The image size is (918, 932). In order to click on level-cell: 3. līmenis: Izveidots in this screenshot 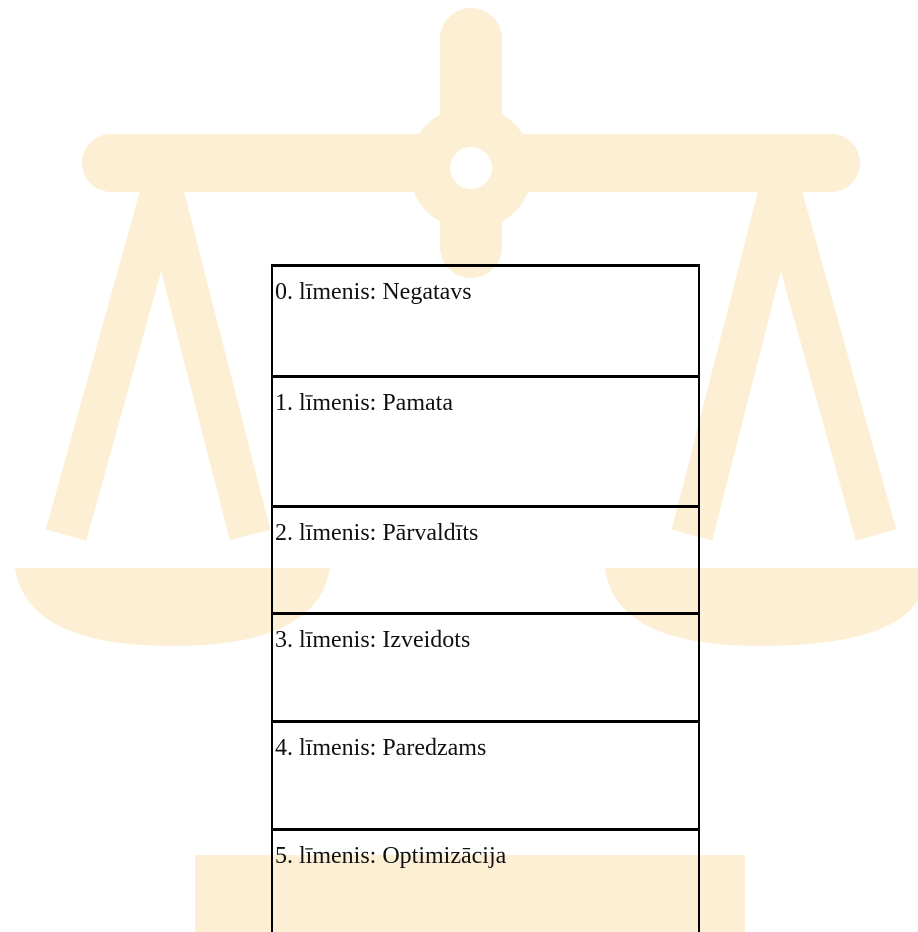, I will do `click(485, 667)`.